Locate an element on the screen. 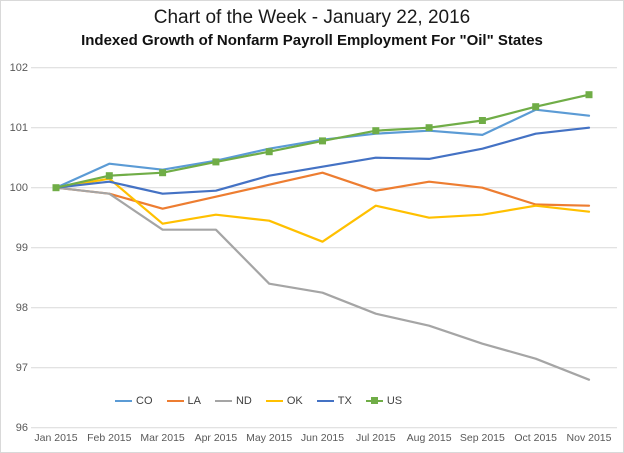 Image resolution: width=624 pixels, height=453 pixels. legend-item-tx: TX is located at coordinates (334, 401).